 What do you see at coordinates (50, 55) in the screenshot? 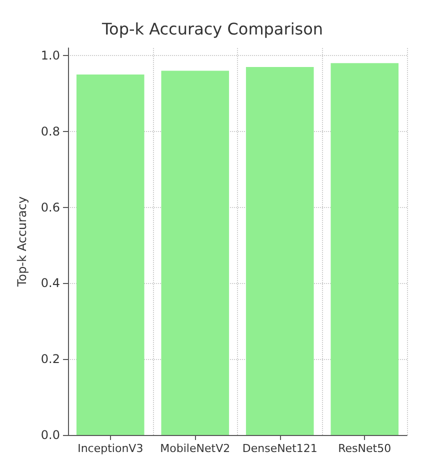
I see `y-tick-label: 1.0` at bounding box center [50, 55].